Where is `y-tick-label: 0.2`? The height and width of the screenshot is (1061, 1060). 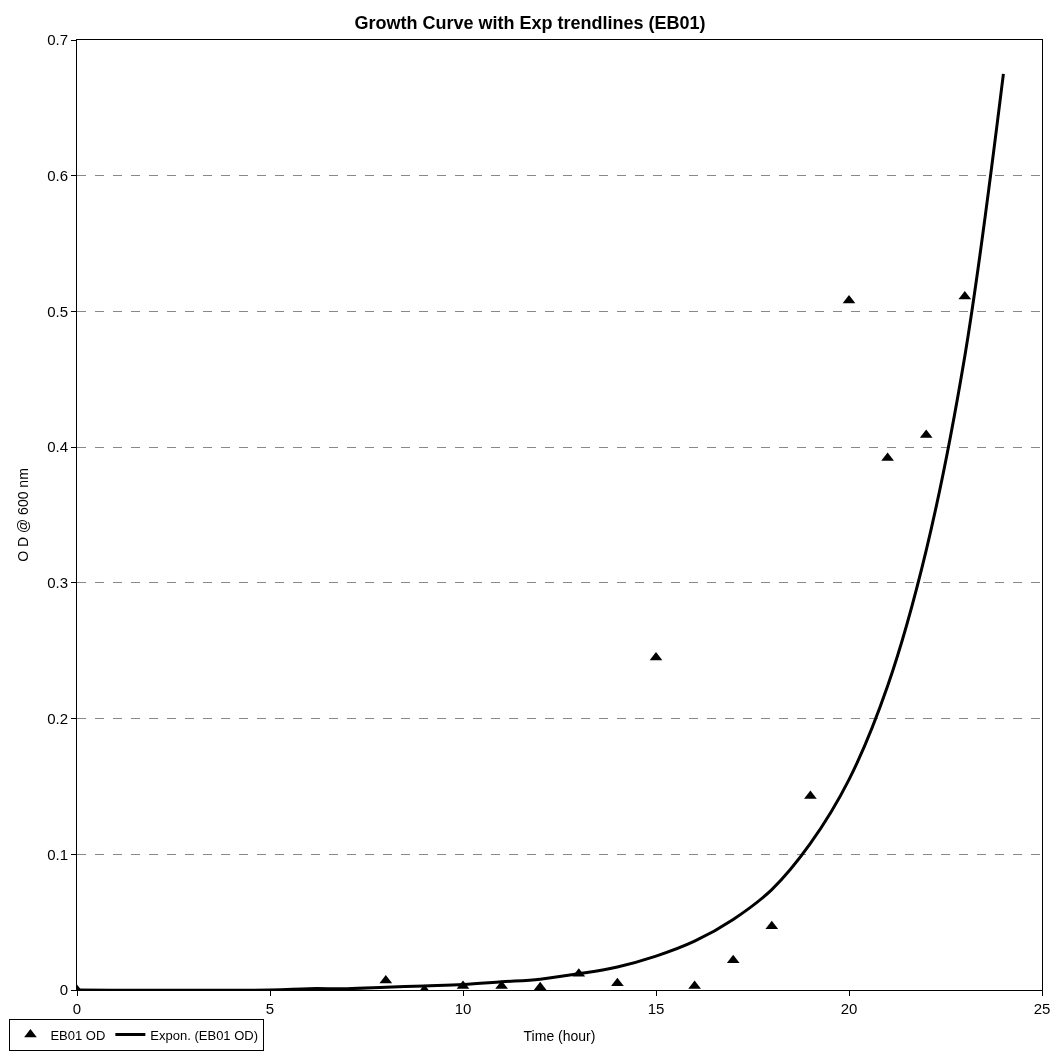
y-tick-label: 0.2 is located at coordinates (57, 718).